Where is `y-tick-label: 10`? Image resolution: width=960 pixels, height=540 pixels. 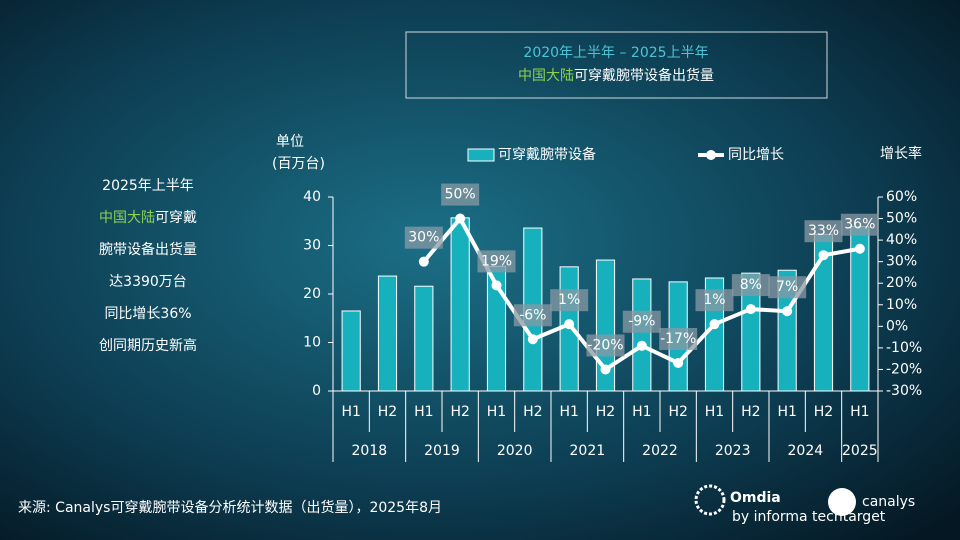 y-tick-label: 10 is located at coordinates (312, 343).